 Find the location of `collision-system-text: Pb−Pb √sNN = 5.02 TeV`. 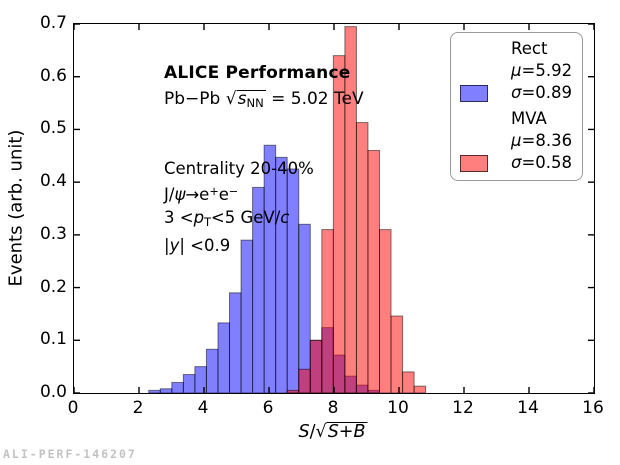

collision-system-text: Pb−Pb √sNN = 5.02 TeV is located at coordinates (264, 99).